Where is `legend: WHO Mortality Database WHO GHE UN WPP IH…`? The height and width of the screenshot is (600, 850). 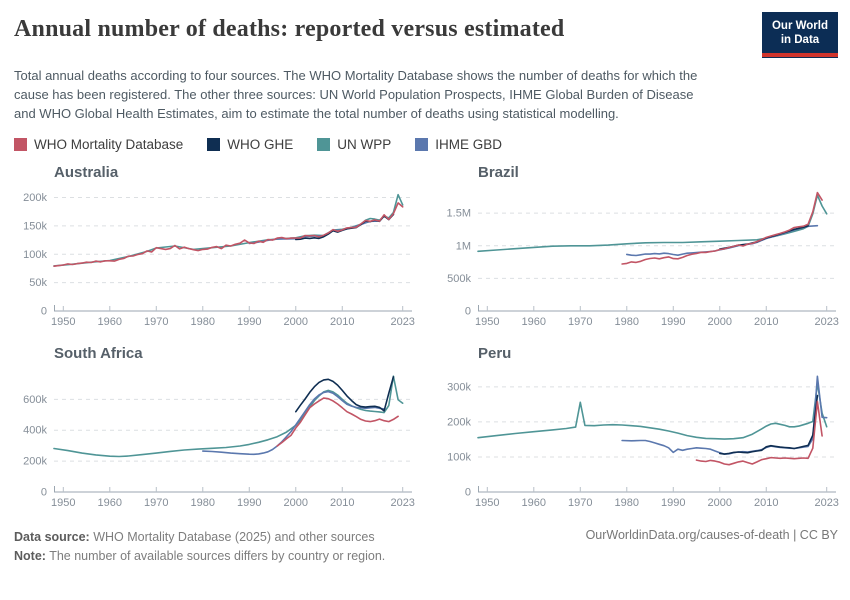
legend: WHO Mortality Database WHO GHE UN WPP IH… is located at coordinates (426, 144).